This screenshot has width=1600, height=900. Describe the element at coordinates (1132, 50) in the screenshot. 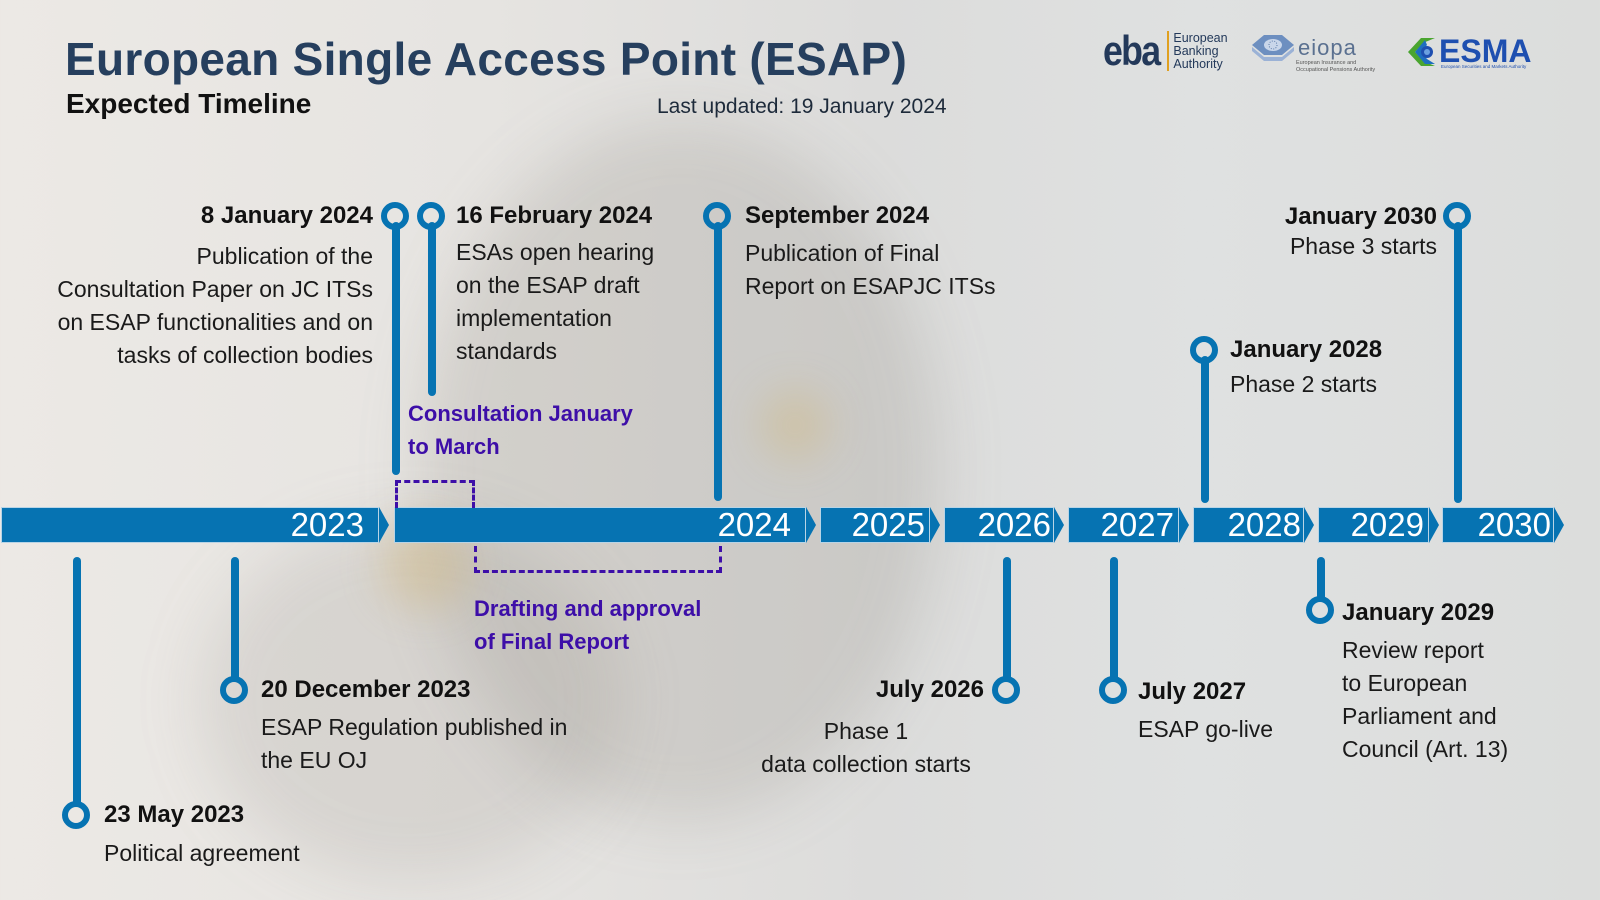

I see `eba-logo-mark: eba` at that location.